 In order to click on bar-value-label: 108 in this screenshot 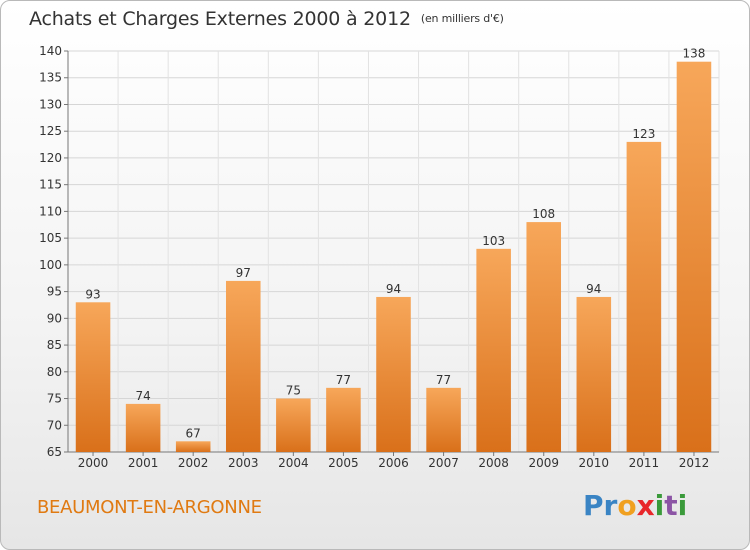, I will do `click(543, 214)`.